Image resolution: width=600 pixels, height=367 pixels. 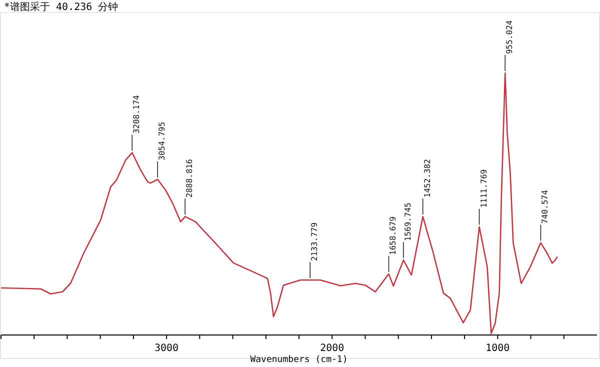 I want to click on annotation: 1111.769, so click(x=483, y=188).